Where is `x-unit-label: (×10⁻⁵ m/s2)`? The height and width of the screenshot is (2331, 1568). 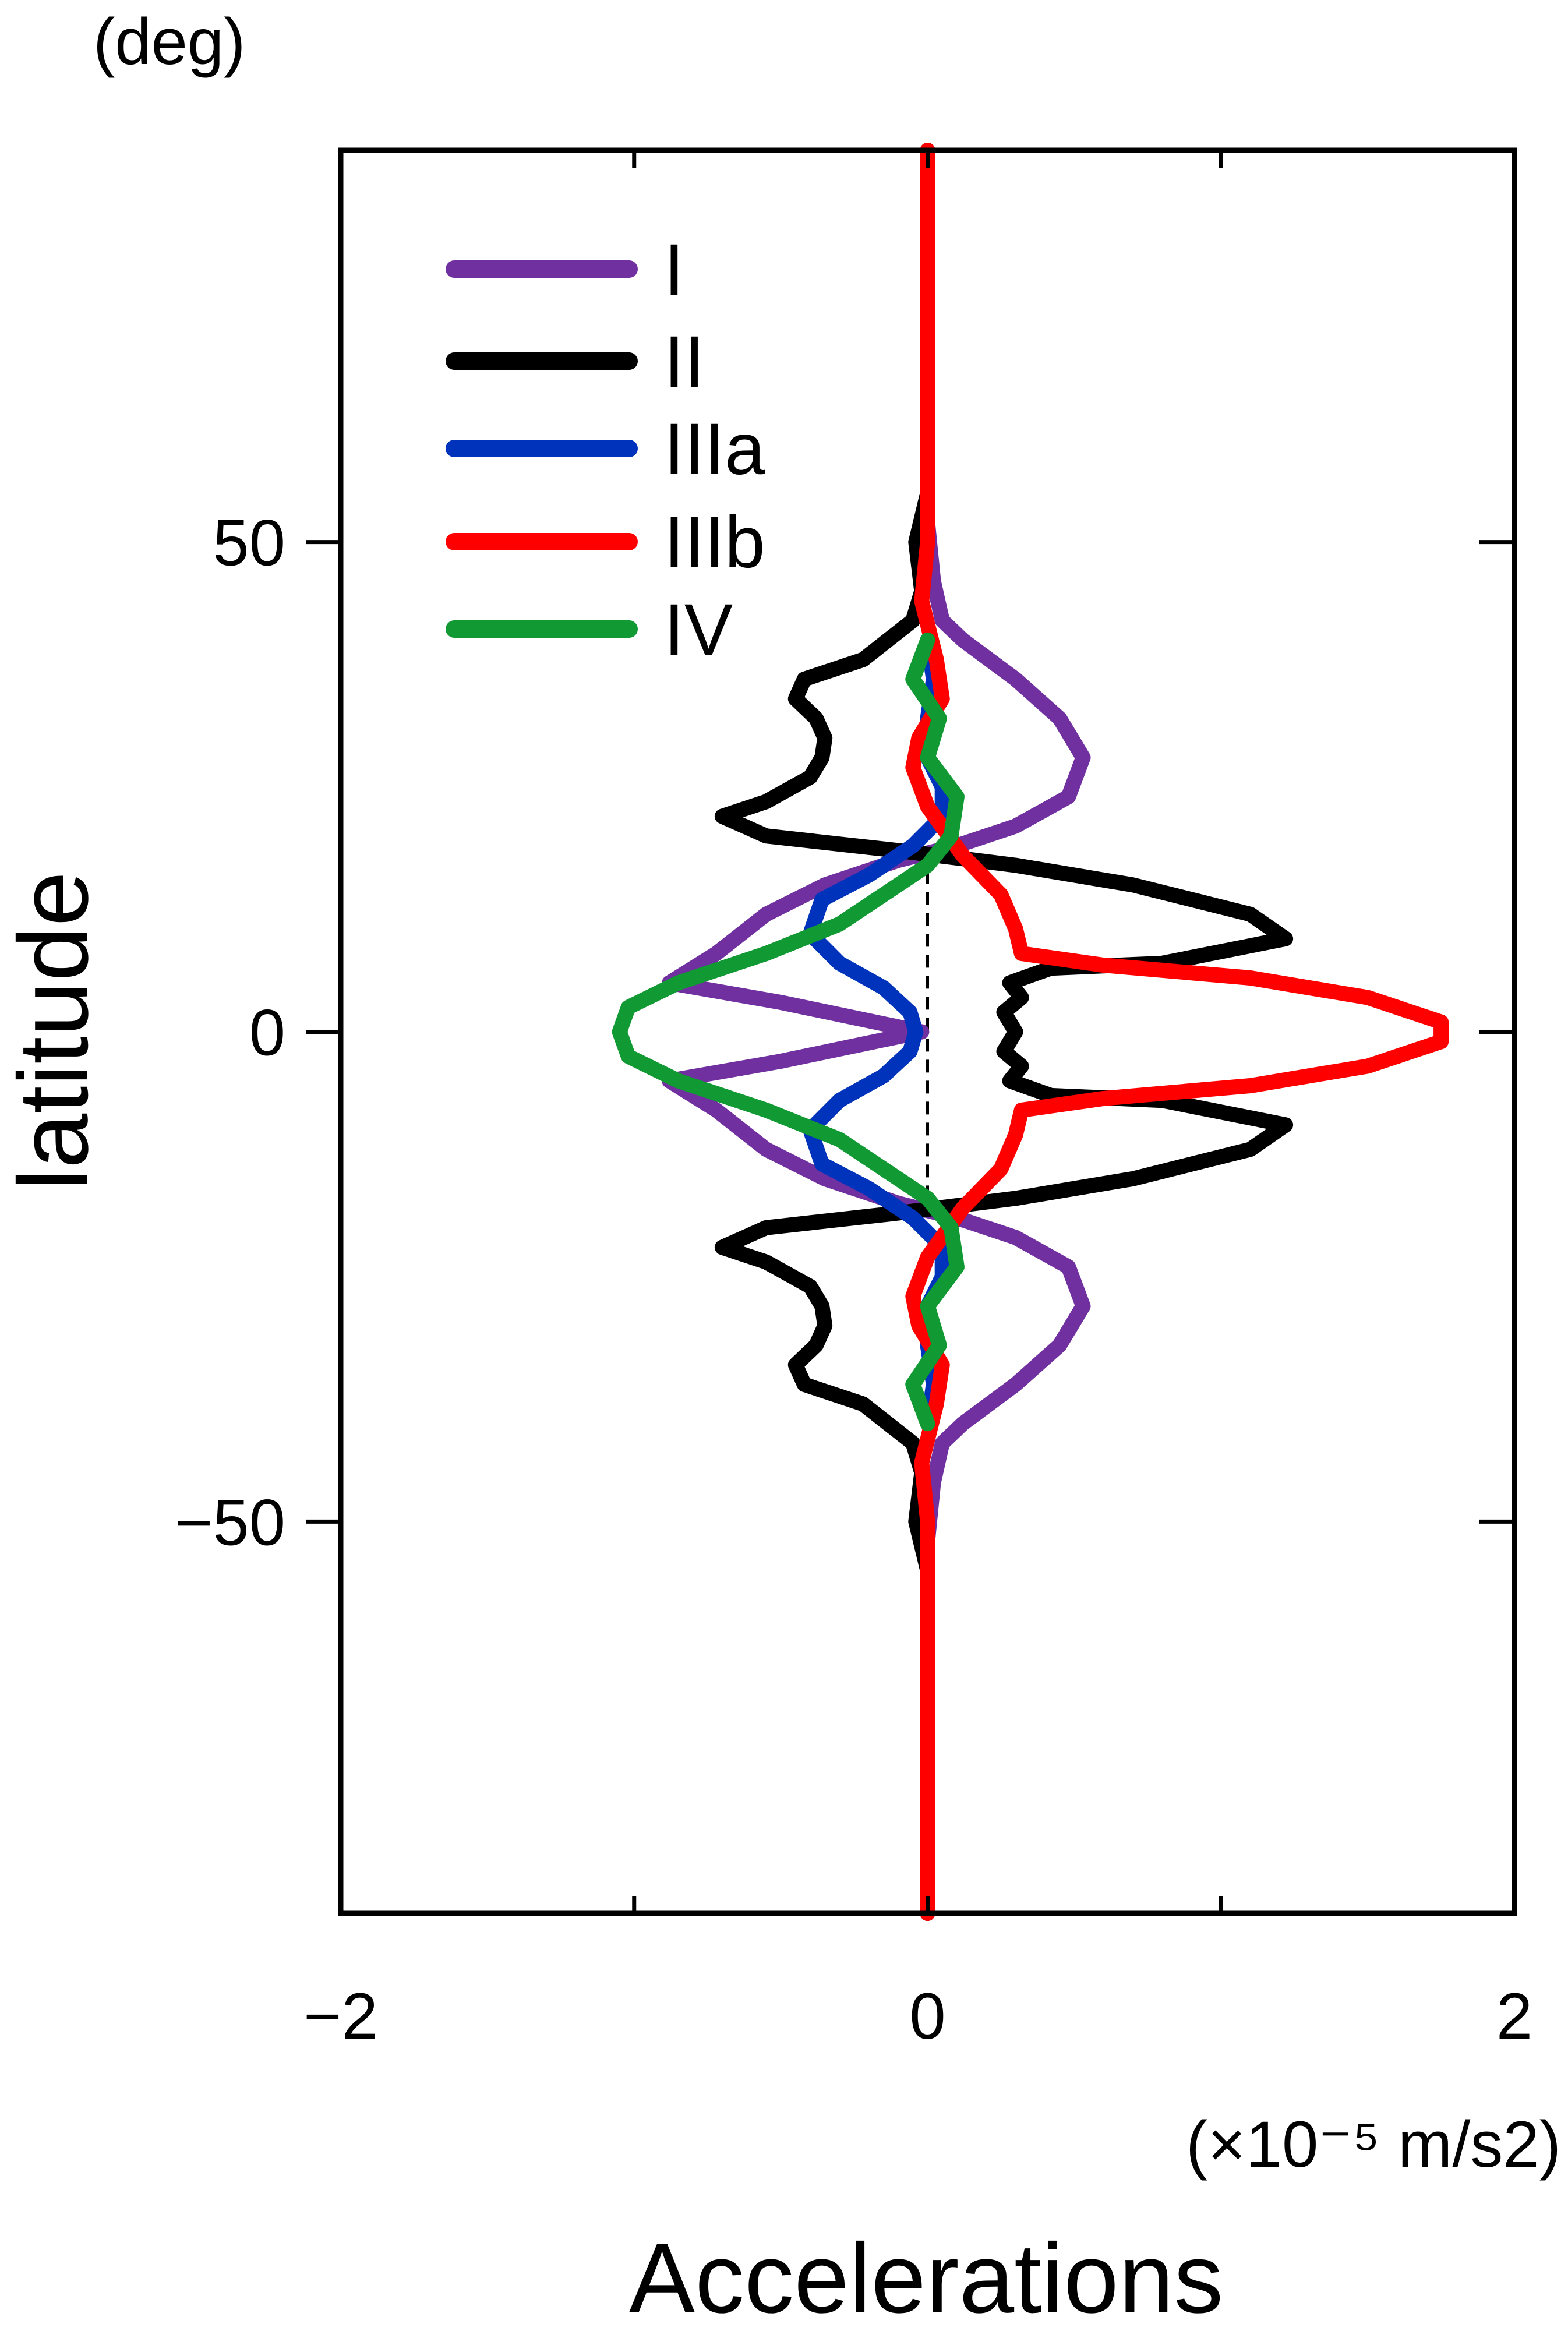 x-unit-label: (×10⁻⁵ m/s2) is located at coordinates (1374, 2144).